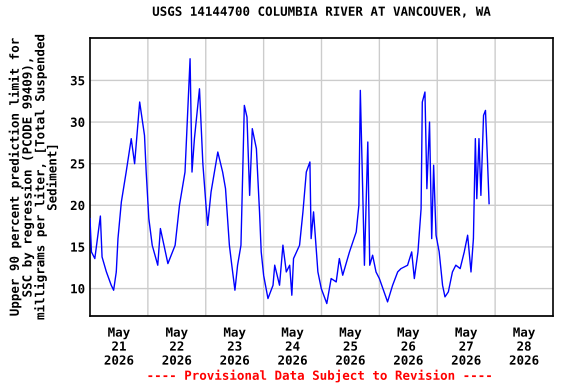 The height and width of the screenshot is (384, 576). What do you see at coordinates (77, 164) in the screenshot?
I see `y-tick-label: 25` at bounding box center [77, 164].